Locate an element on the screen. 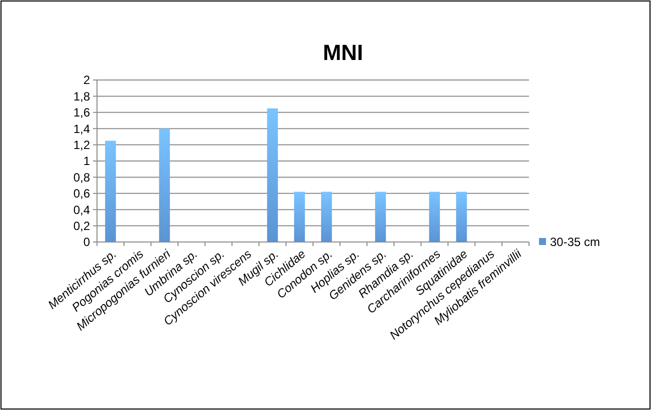 The image size is (651, 410). y-tick-label: 0,2 is located at coordinates (81, 226).